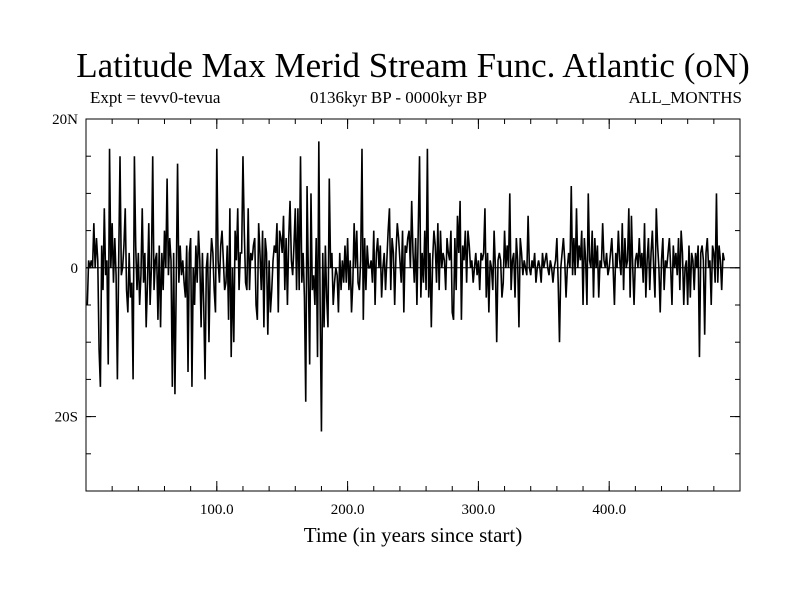 This screenshot has width=800, height=600. What do you see at coordinates (66, 418) in the screenshot?
I see `y-tick-label: 20S` at bounding box center [66, 418].